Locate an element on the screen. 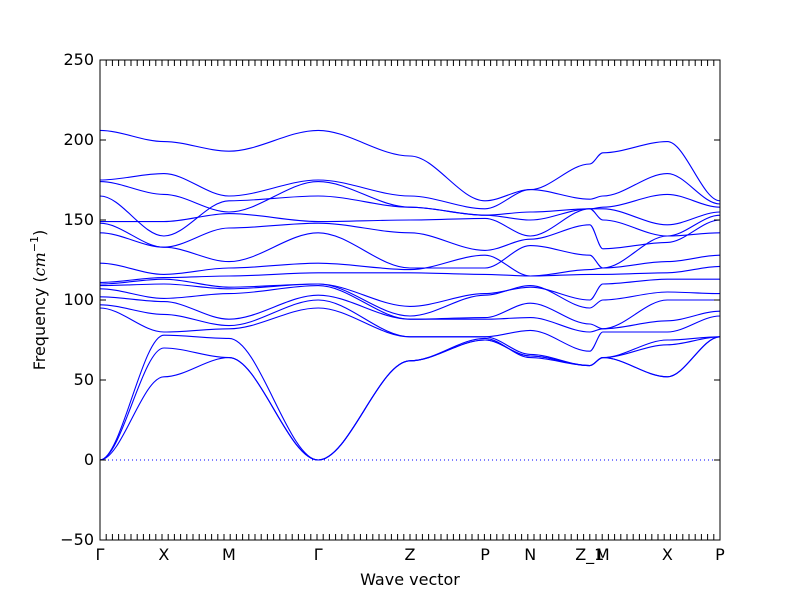 The image size is (800, 600). y-tick-label: 250 is located at coordinates (78, 59).